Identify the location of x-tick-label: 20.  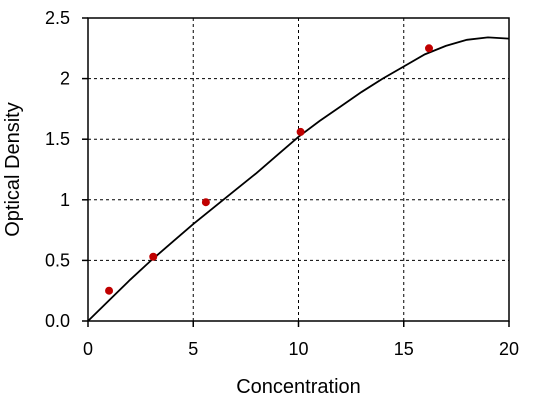
(509, 349).